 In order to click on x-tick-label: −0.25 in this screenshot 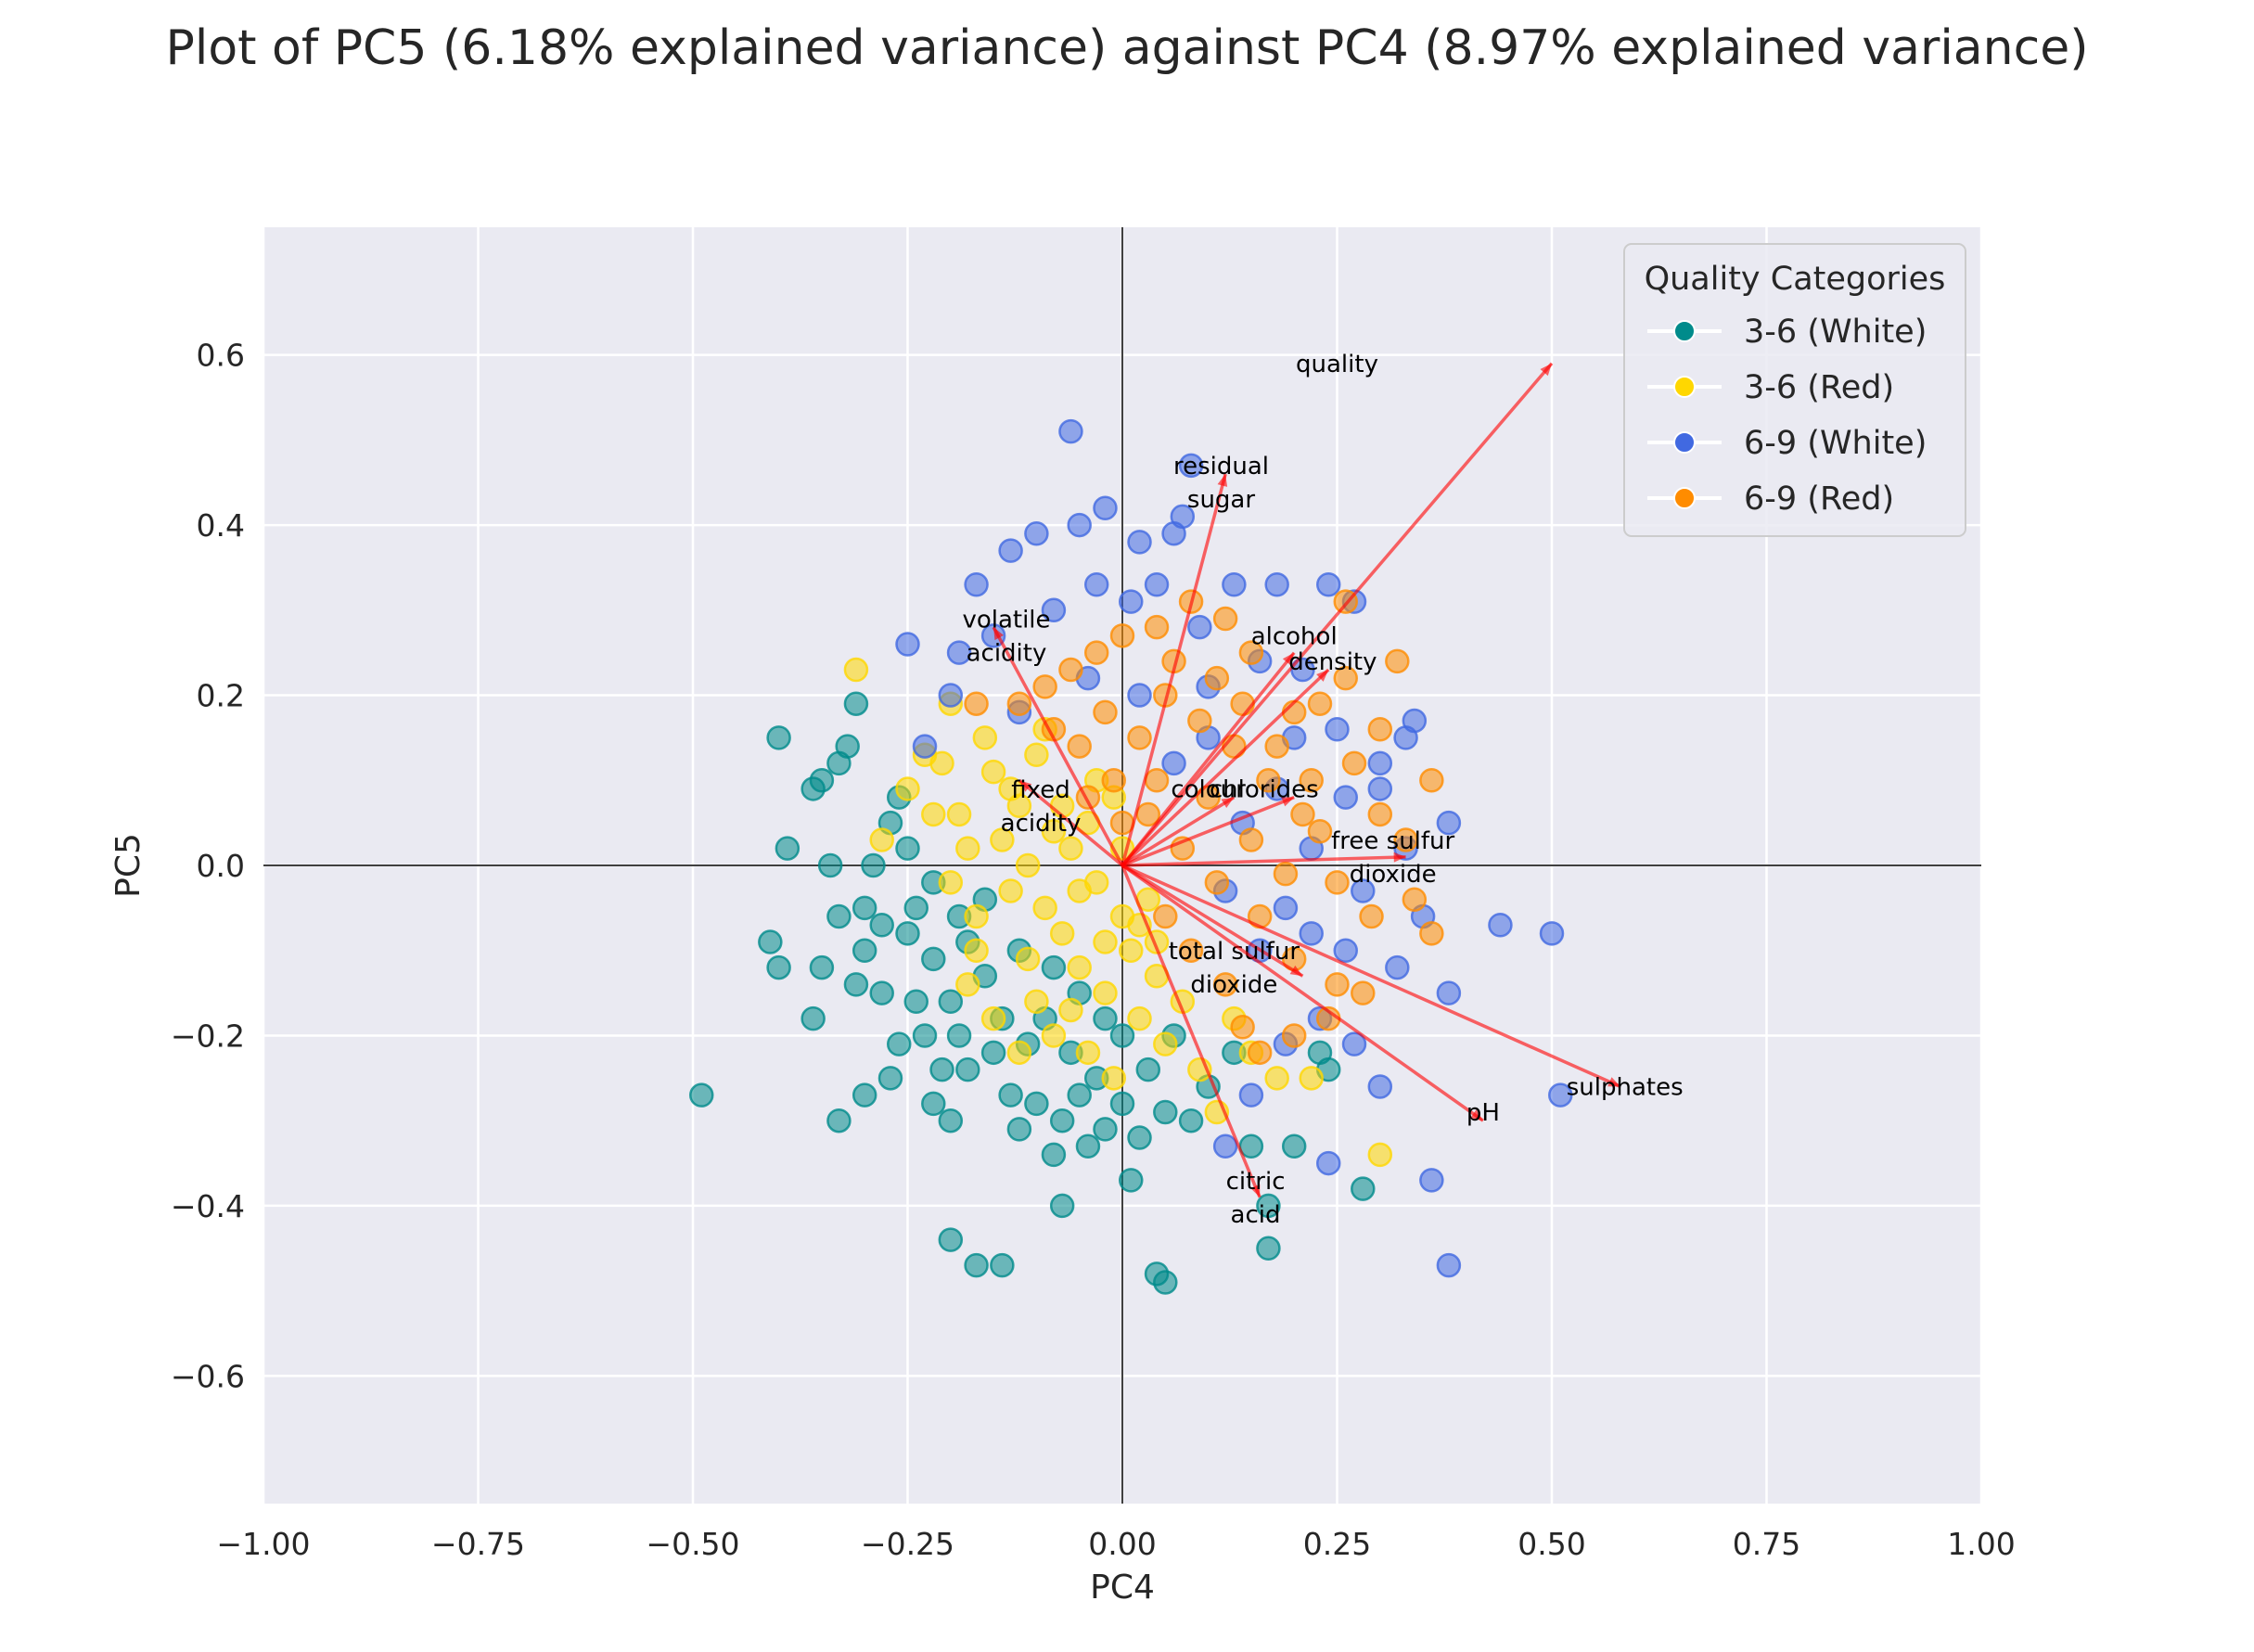, I will do `click(907, 1544)`.